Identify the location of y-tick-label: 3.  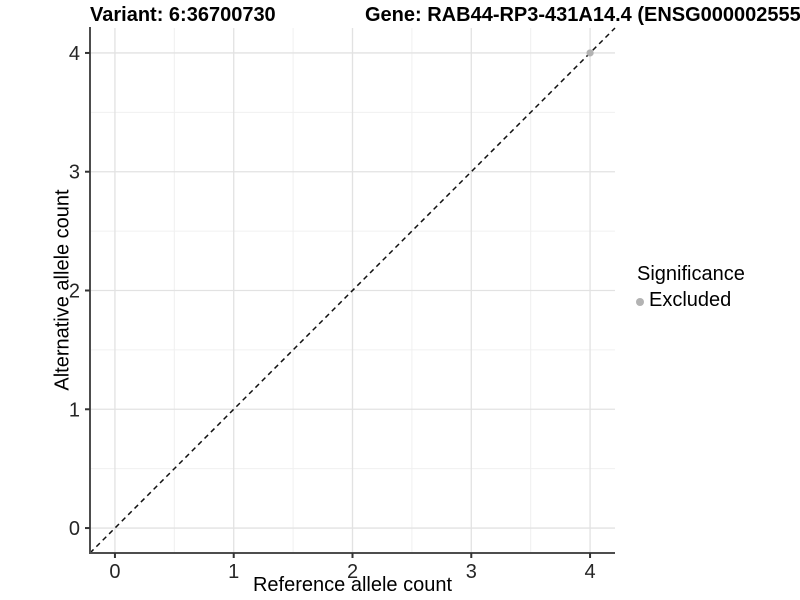
(74, 173).